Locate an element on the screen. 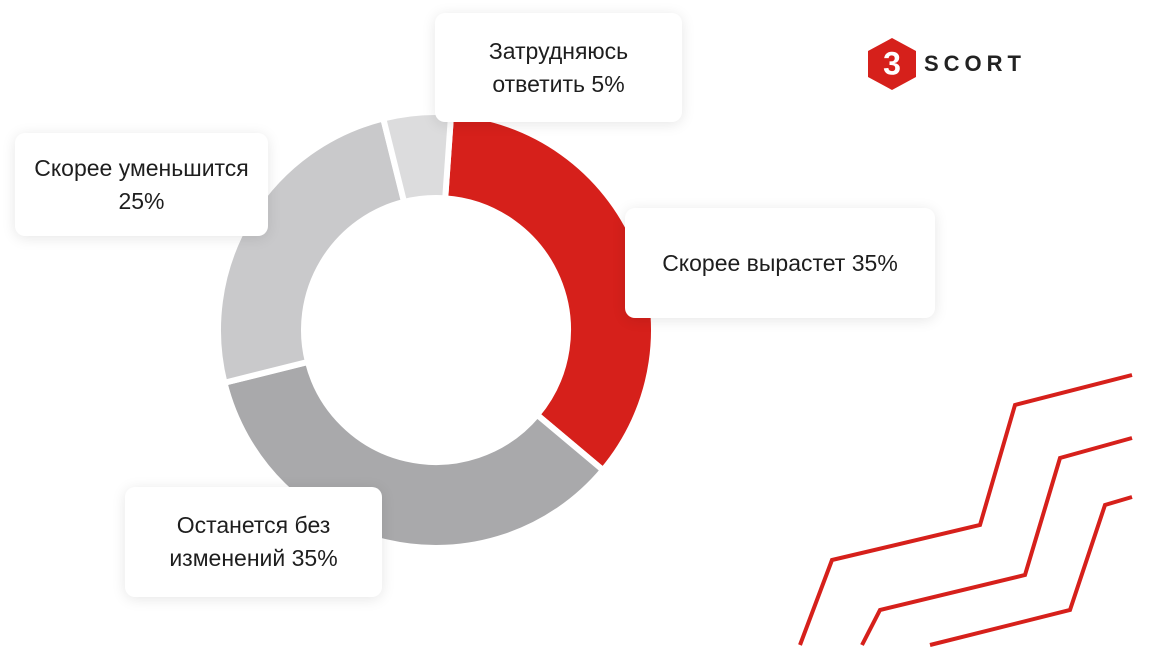 This screenshot has height=657, width=1154. category-name: Останется без изменений is located at coordinates (250, 541).